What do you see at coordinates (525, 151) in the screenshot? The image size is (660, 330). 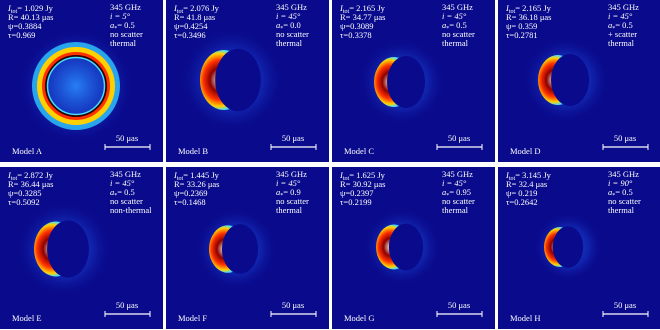 I see `model-label: Model D` at bounding box center [525, 151].